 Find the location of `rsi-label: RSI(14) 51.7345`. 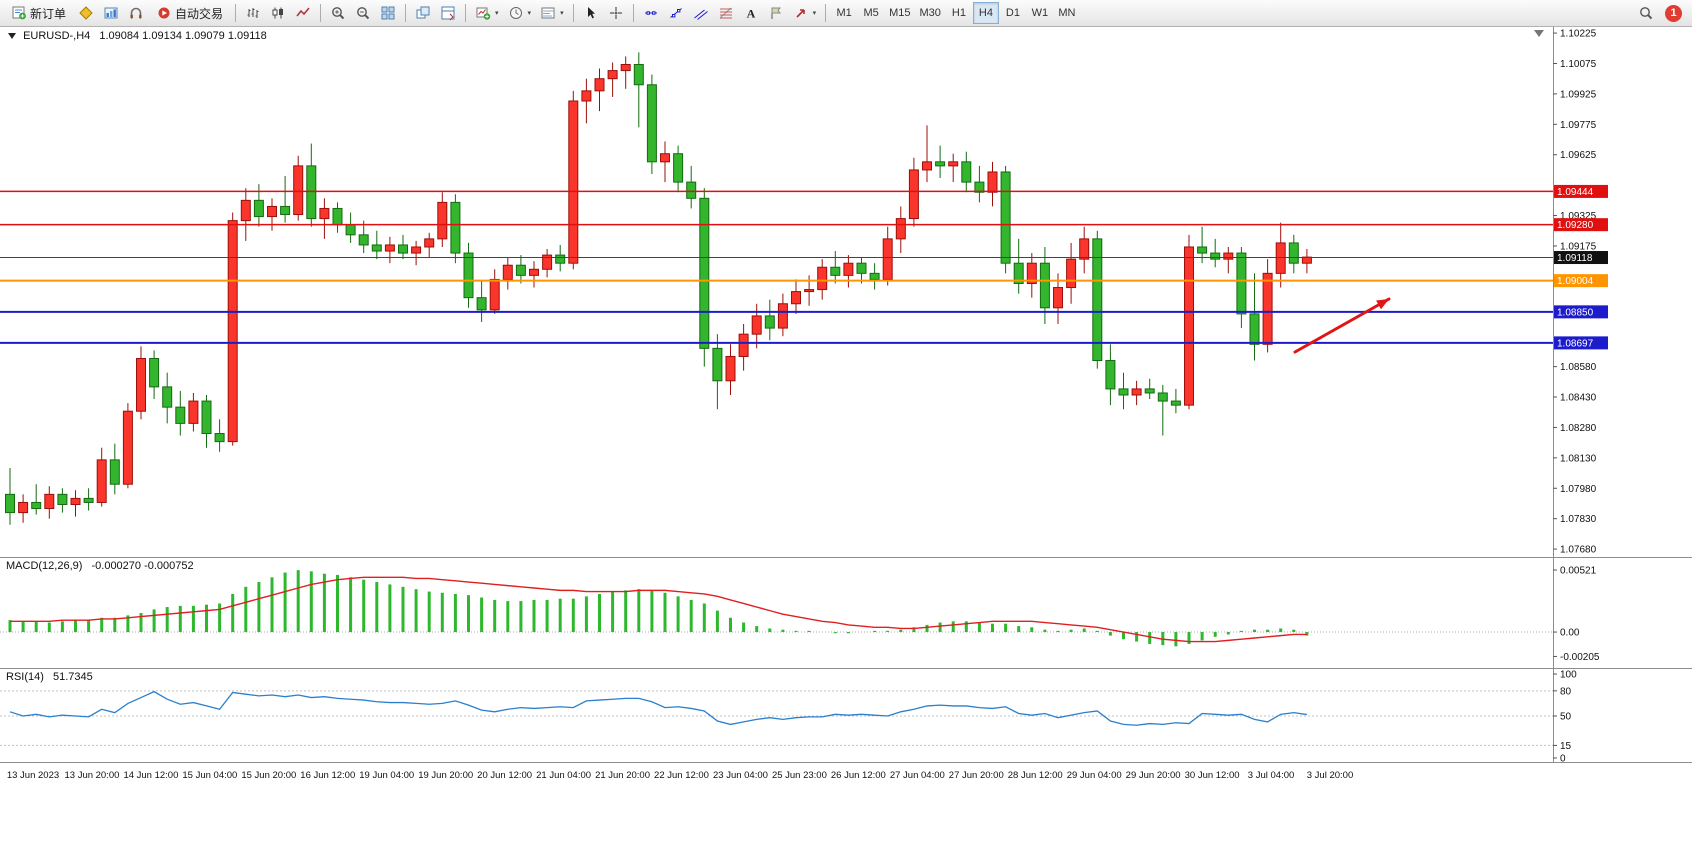

rsi-label: RSI(14) 51.7345 is located at coordinates (49, 677).